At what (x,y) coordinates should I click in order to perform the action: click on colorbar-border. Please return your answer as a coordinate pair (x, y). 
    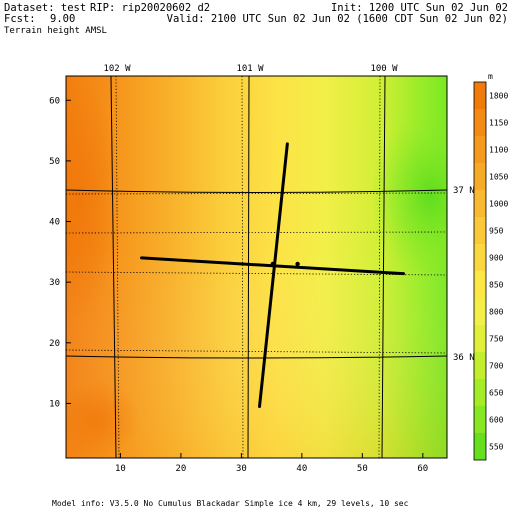
    Looking at the image, I should click on (480, 271).